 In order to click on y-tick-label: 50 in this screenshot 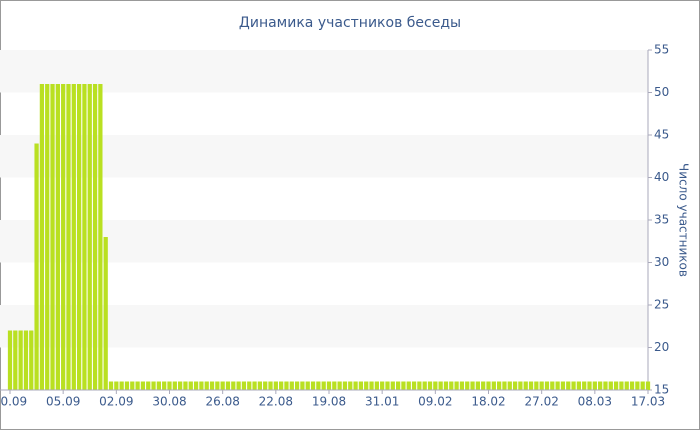, I will do `click(661, 92)`.